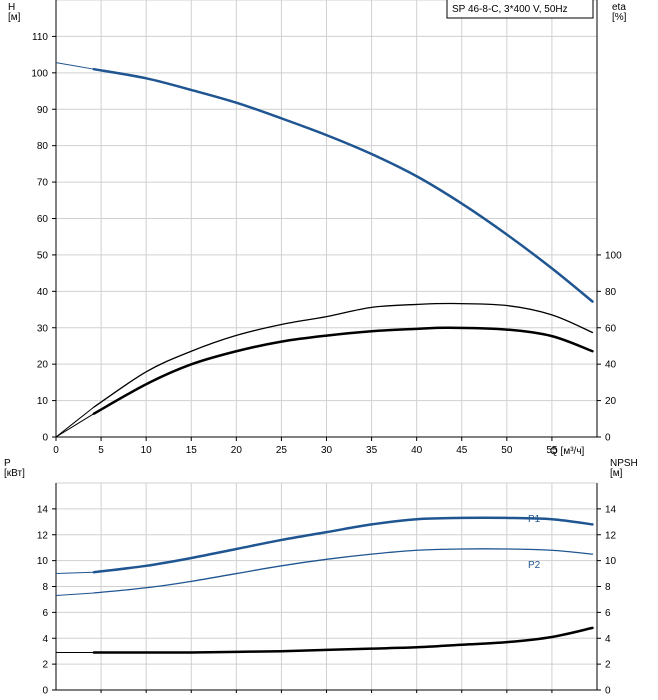 This screenshot has width=658, height=700. What do you see at coordinates (45, 639) in the screenshot?
I see `y-tick-label: 4` at bounding box center [45, 639].